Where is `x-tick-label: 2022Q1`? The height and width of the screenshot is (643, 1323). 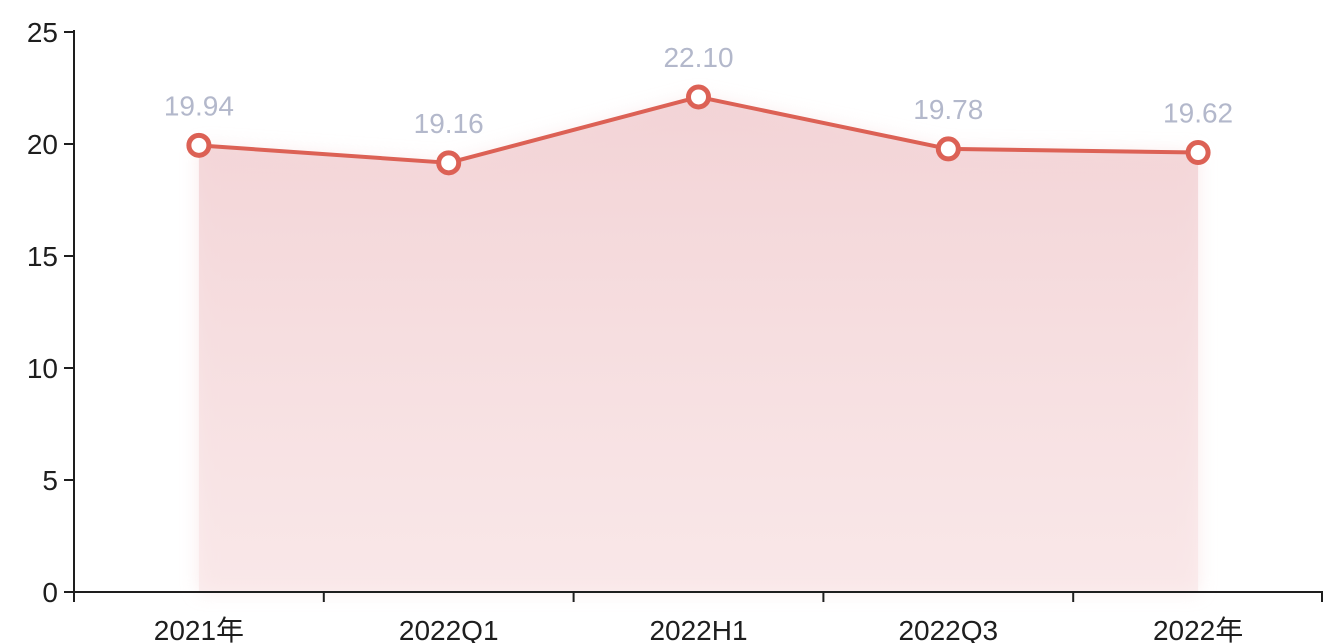
x-tick-label: 2022Q1 is located at coordinates (449, 629).